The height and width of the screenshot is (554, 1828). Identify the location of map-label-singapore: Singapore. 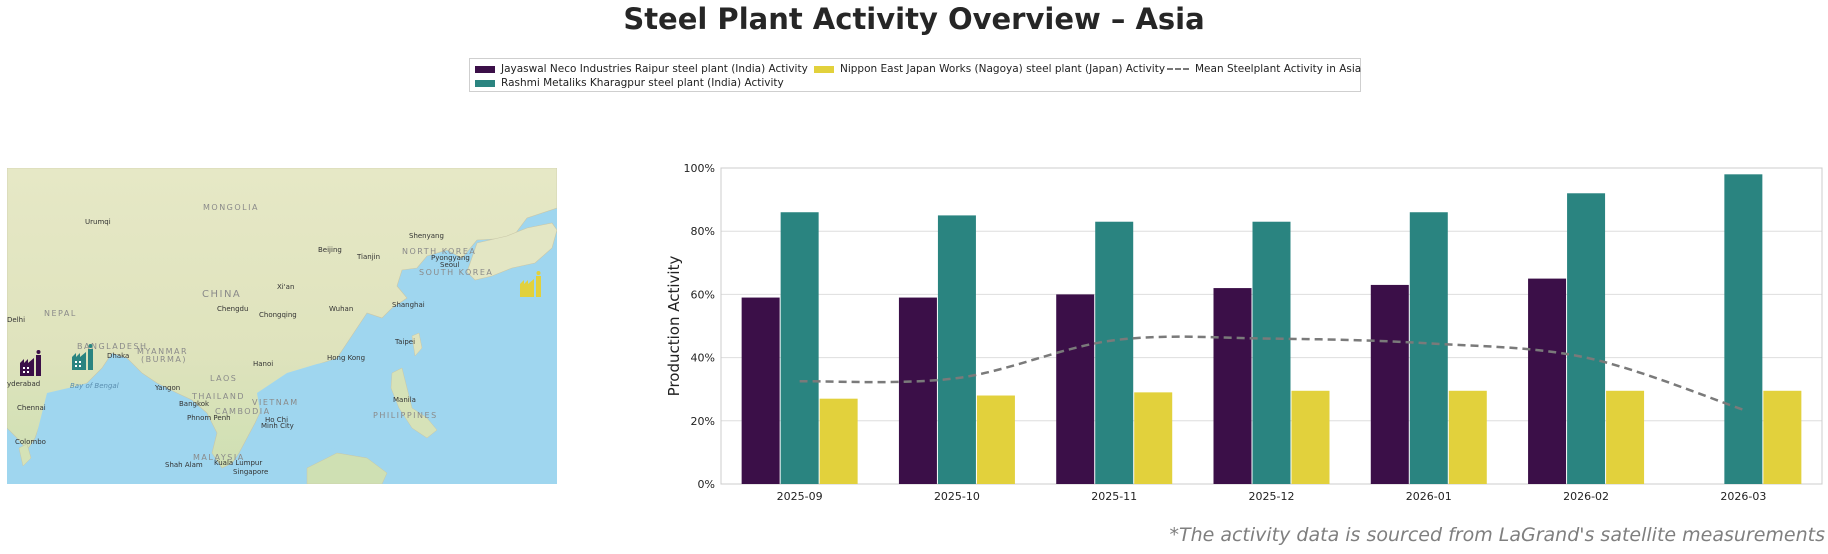
(250, 472).